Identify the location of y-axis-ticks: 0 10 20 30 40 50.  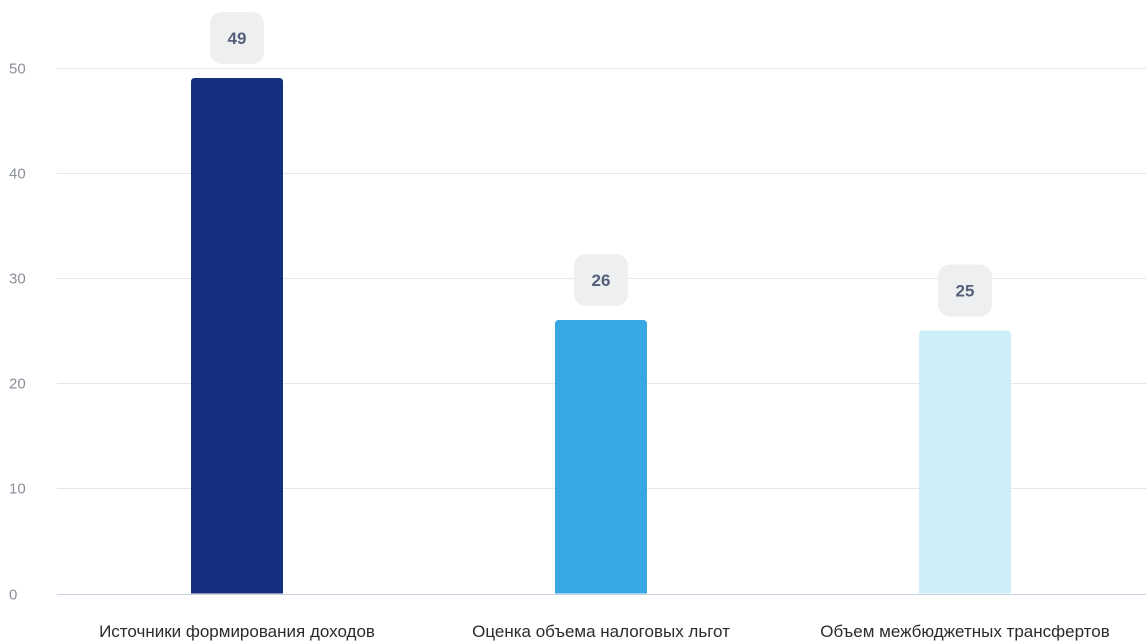
(17, 332).